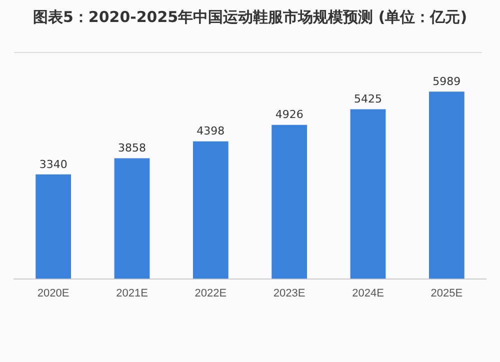 The image size is (500, 362). I want to click on data-label: 4398, so click(210, 131).